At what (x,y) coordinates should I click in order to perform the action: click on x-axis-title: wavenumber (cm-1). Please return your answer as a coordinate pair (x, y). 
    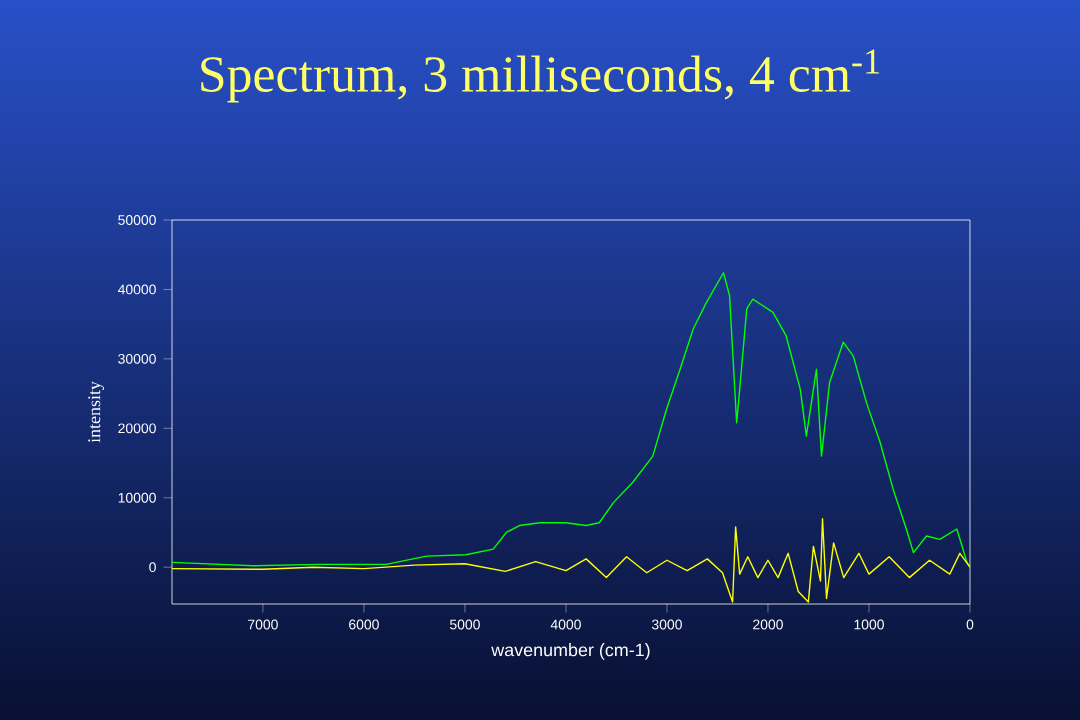
    Looking at the image, I should click on (570, 651).